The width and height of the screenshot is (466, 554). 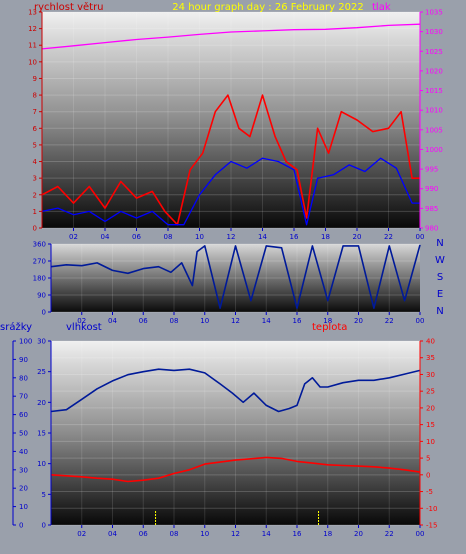 What do you see at coordinates (32, 62) in the screenshot?
I see `chart1-left-tick-label: 10` at bounding box center [32, 62].